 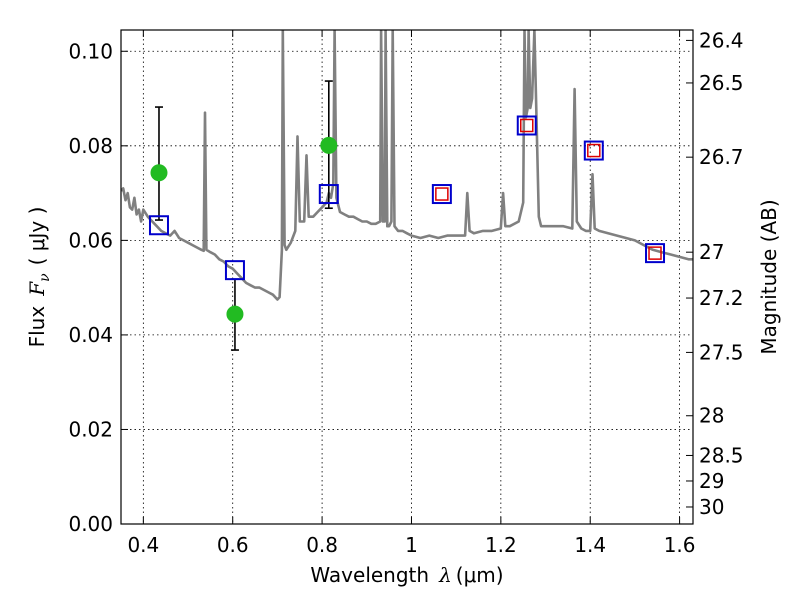 I want to click on inner-markers, so click(x=548, y=189).